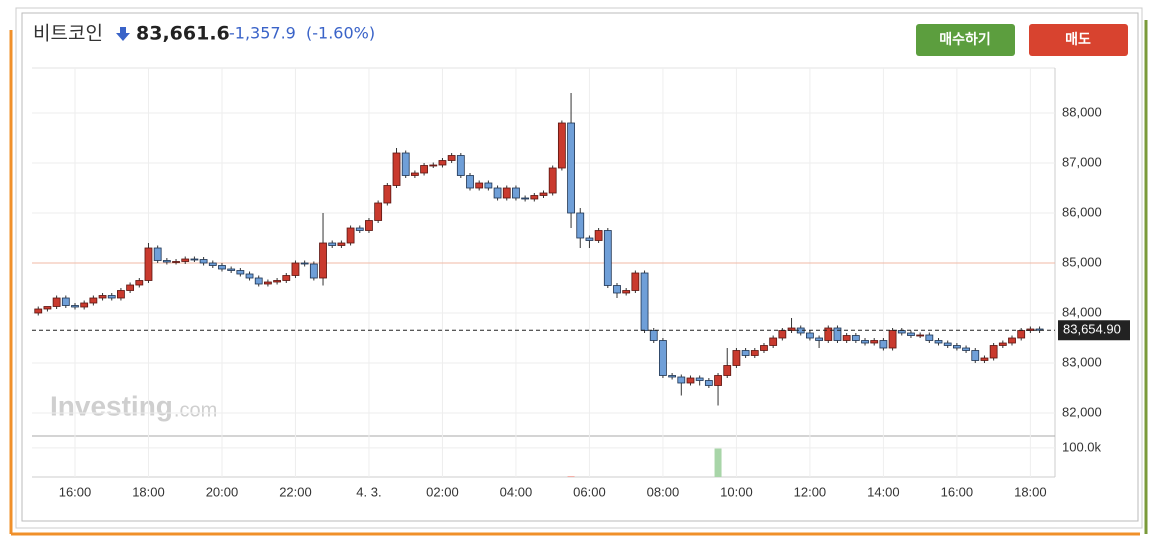  I want to click on watermark: Investing, so click(111, 405).